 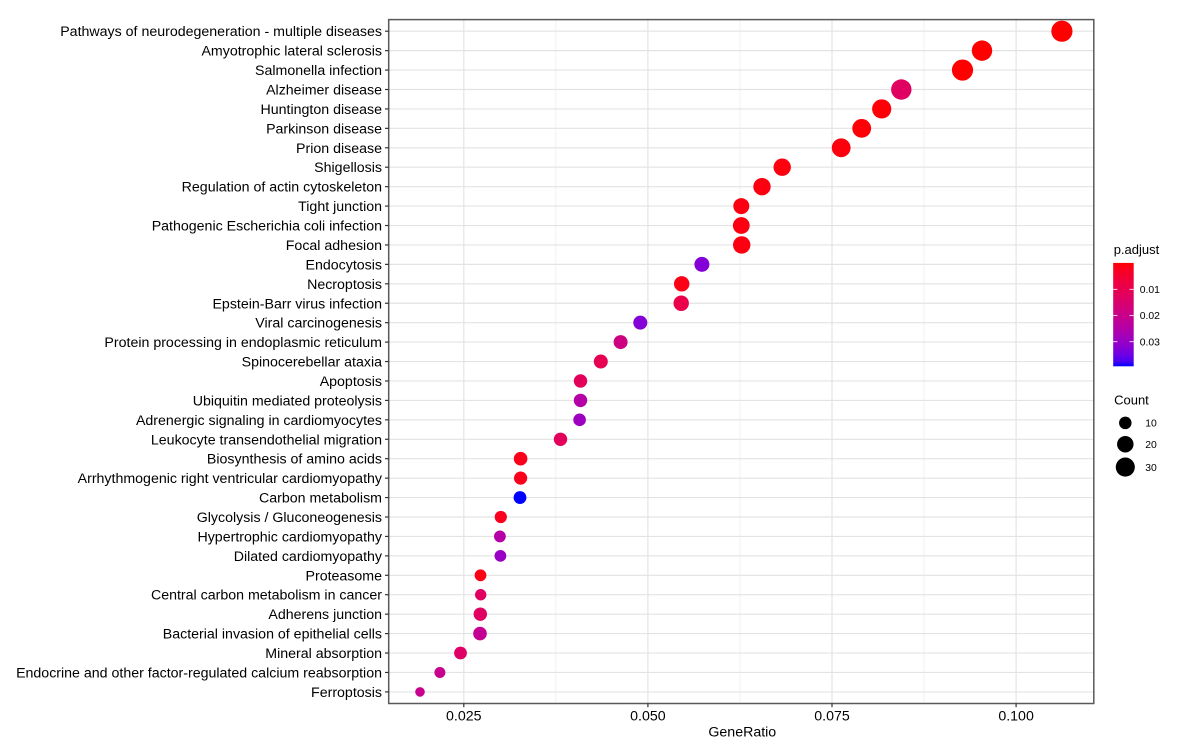 What do you see at coordinates (339, 149) in the screenshot?
I see `svg-text: Prion disease` at bounding box center [339, 149].